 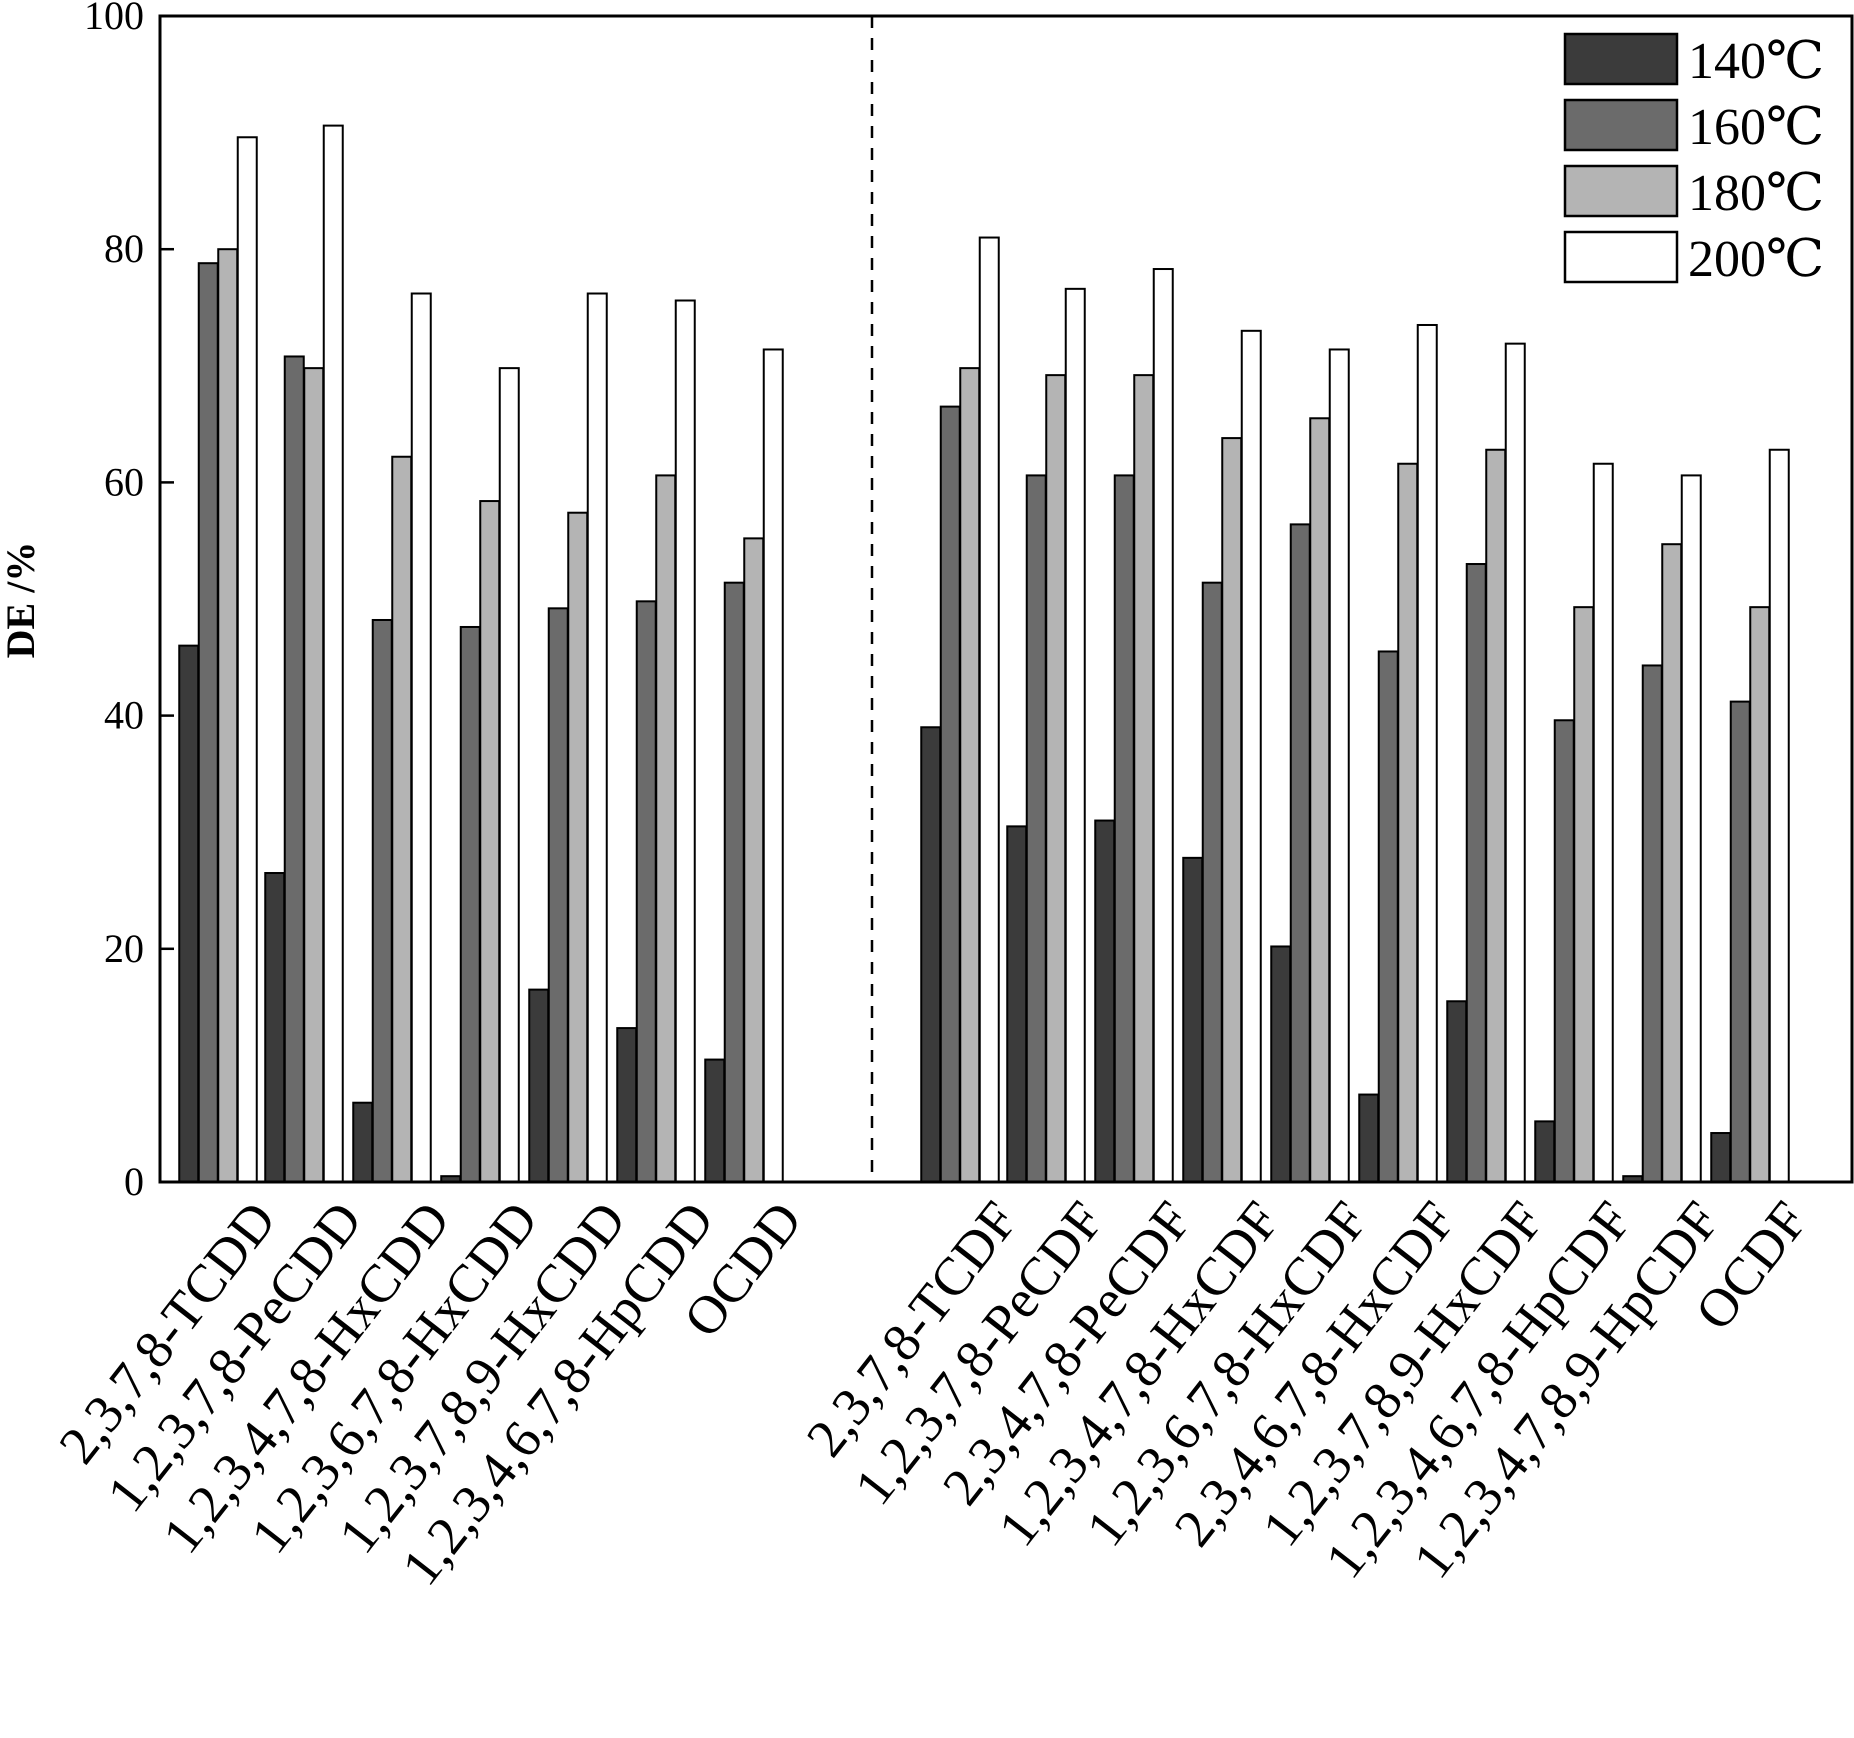 What do you see at coordinates (124, 948) in the screenshot?
I see `y-tick-label: 20` at bounding box center [124, 948].